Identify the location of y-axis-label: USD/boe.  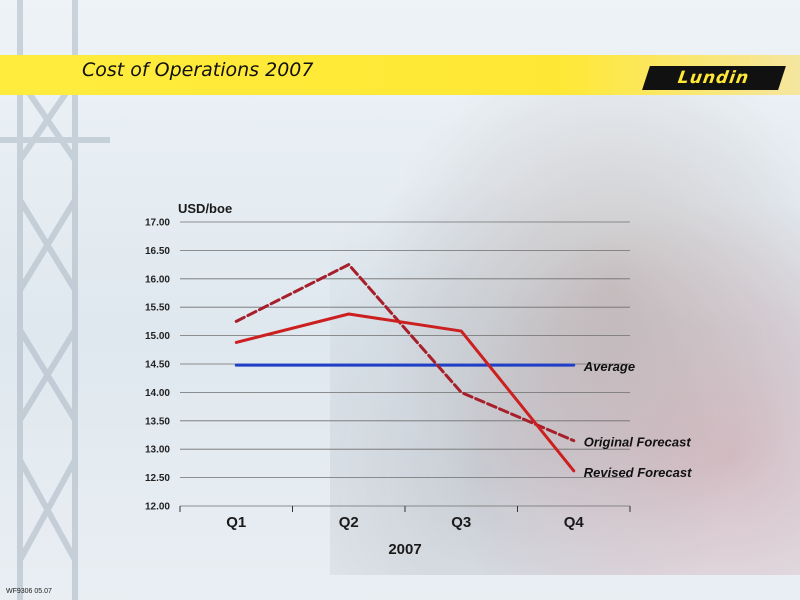
(205, 208).